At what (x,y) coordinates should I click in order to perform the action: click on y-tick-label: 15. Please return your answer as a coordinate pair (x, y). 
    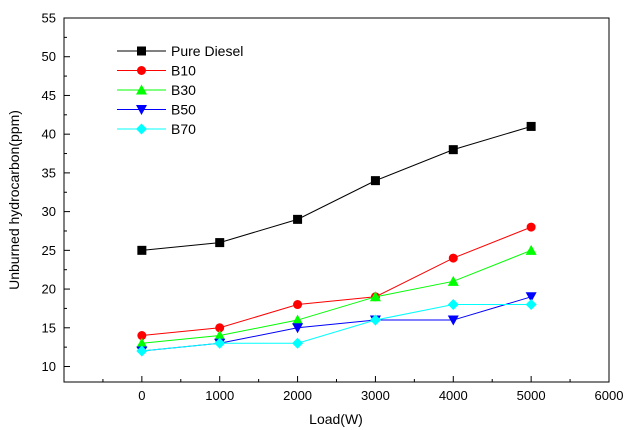
    Looking at the image, I should click on (49, 327).